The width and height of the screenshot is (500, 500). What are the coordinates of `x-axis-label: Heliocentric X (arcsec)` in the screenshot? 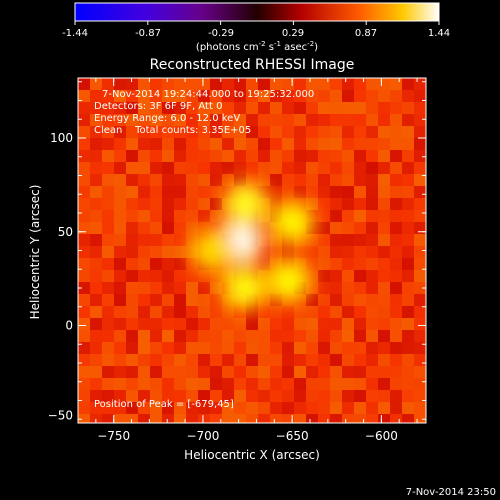 It's located at (252, 455).